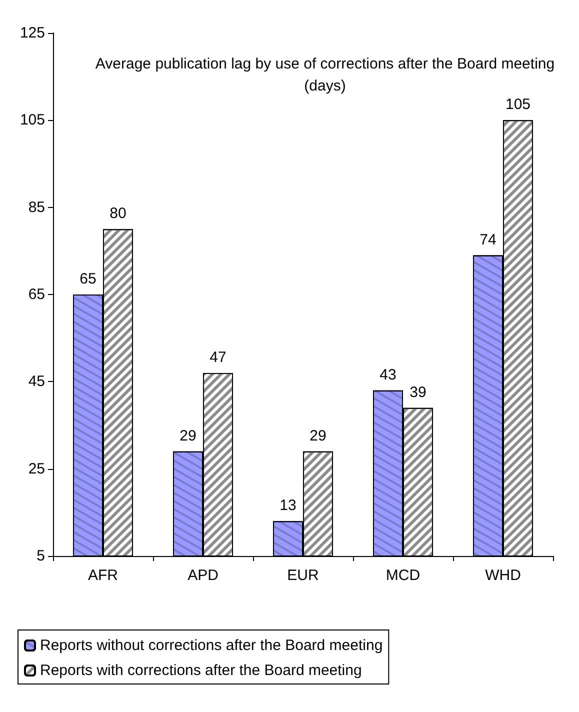 The image size is (579, 712). What do you see at coordinates (218, 357) in the screenshot?
I see `data-label: 47` at bounding box center [218, 357].